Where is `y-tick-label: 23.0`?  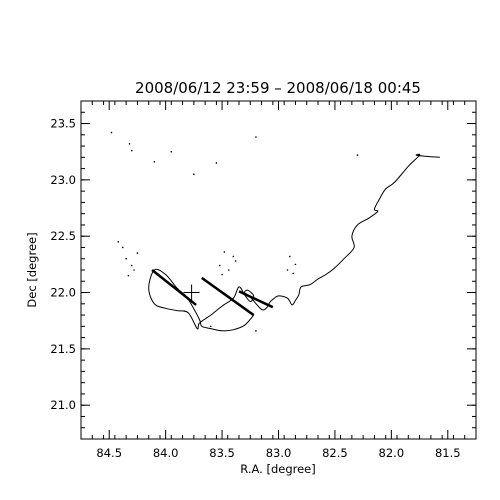
y-tick-label: 23.0 is located at coordinates (63, 180).